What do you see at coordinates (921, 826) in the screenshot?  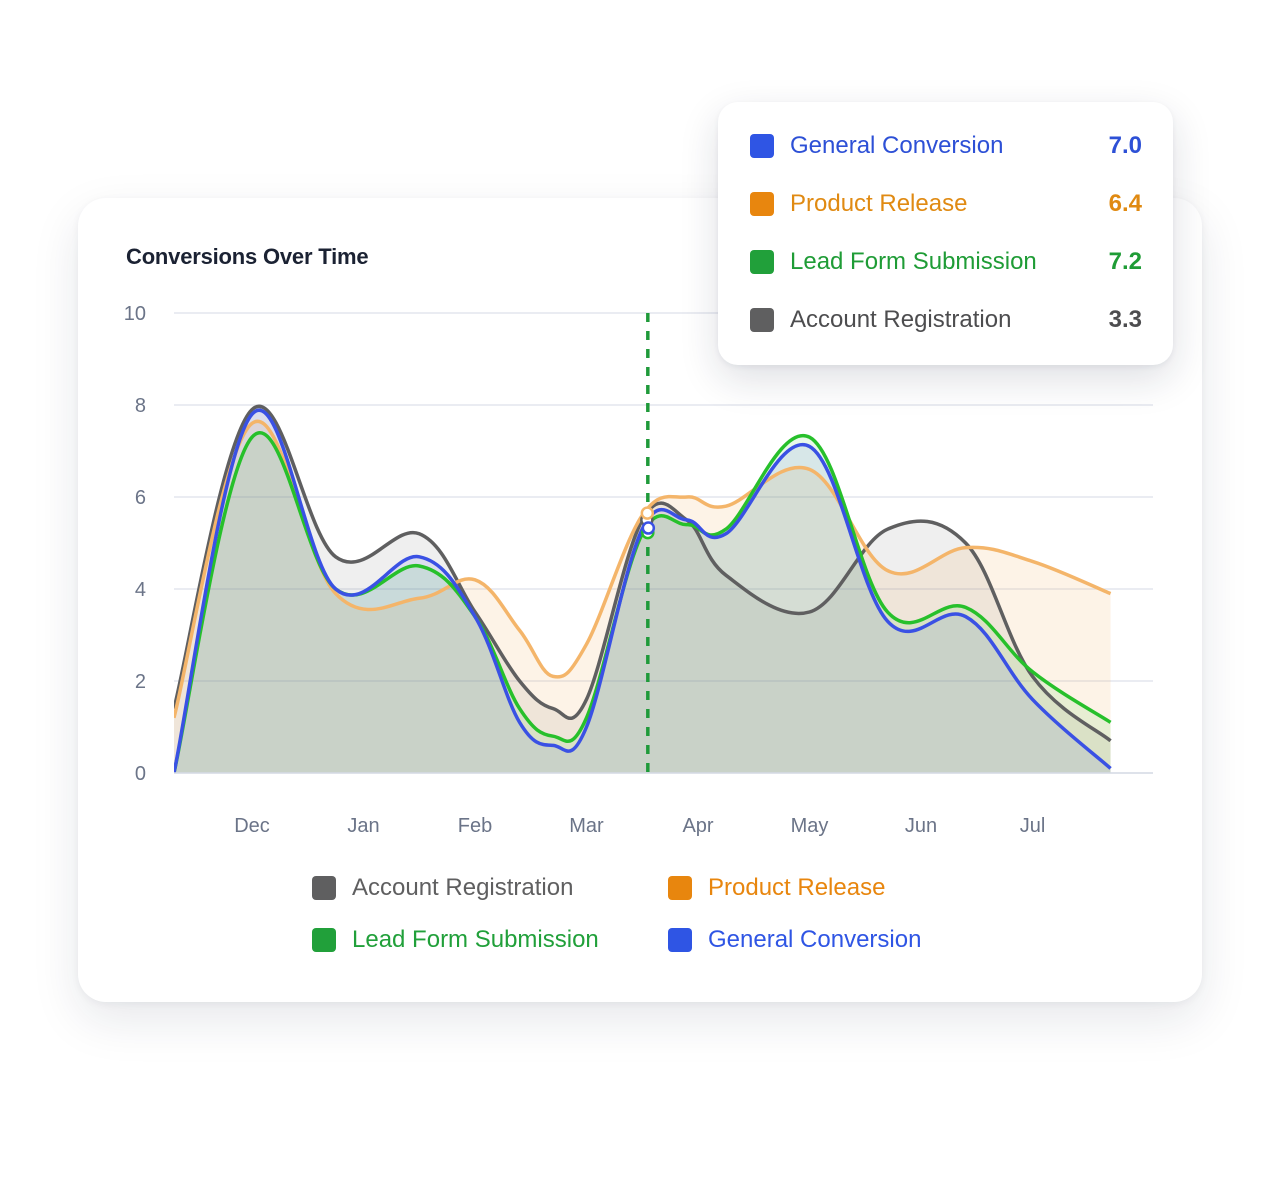 I see `x-tick-label: Jun` at bounding box center [921, 826].